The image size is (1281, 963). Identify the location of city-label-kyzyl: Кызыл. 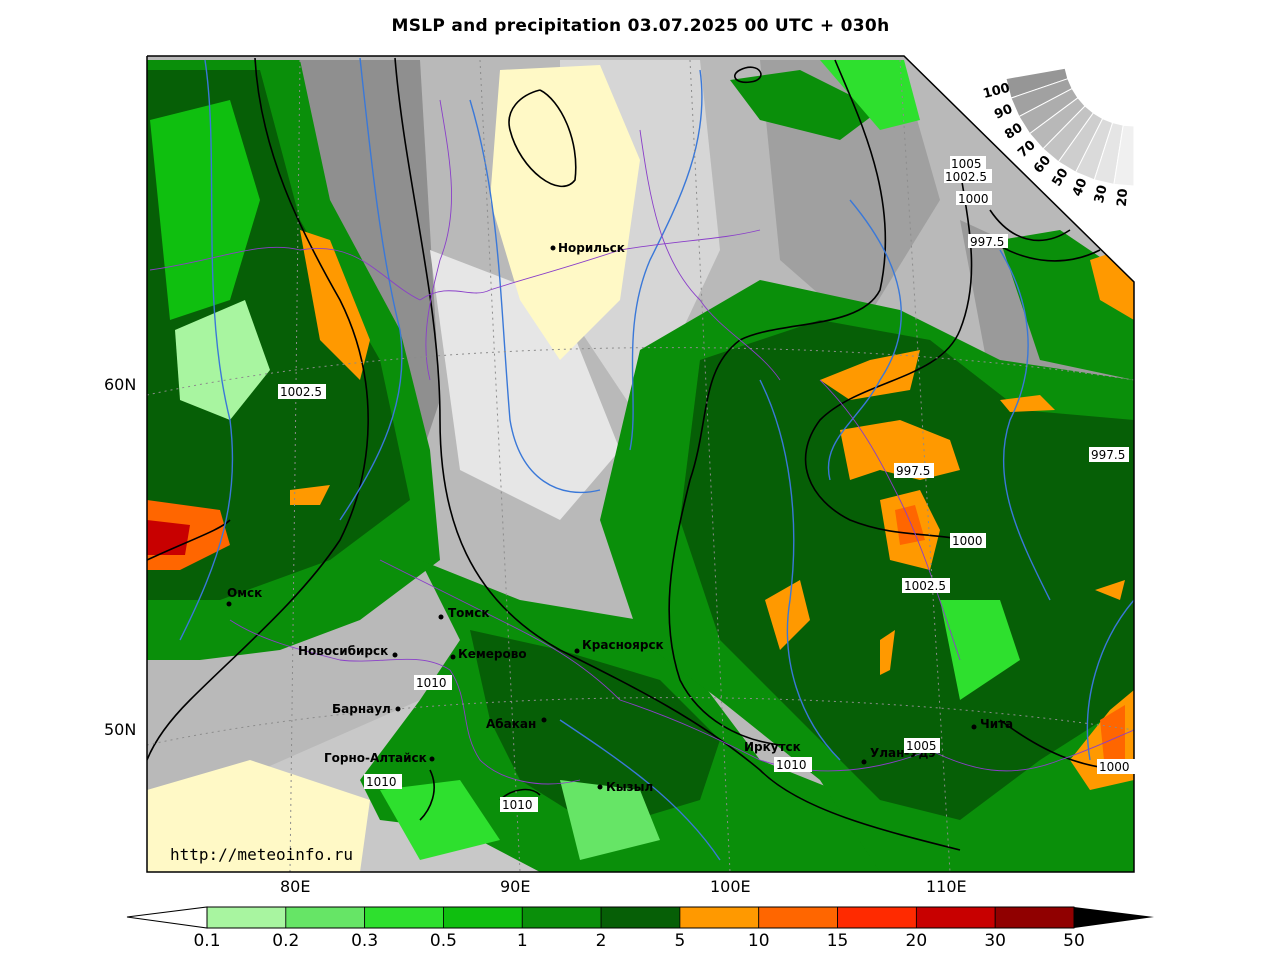
(629, 787).